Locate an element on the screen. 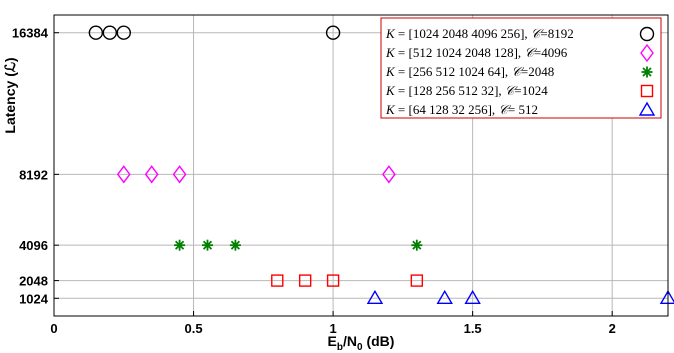  y-tick-label: 8192 is located at coordinates (33, 174).